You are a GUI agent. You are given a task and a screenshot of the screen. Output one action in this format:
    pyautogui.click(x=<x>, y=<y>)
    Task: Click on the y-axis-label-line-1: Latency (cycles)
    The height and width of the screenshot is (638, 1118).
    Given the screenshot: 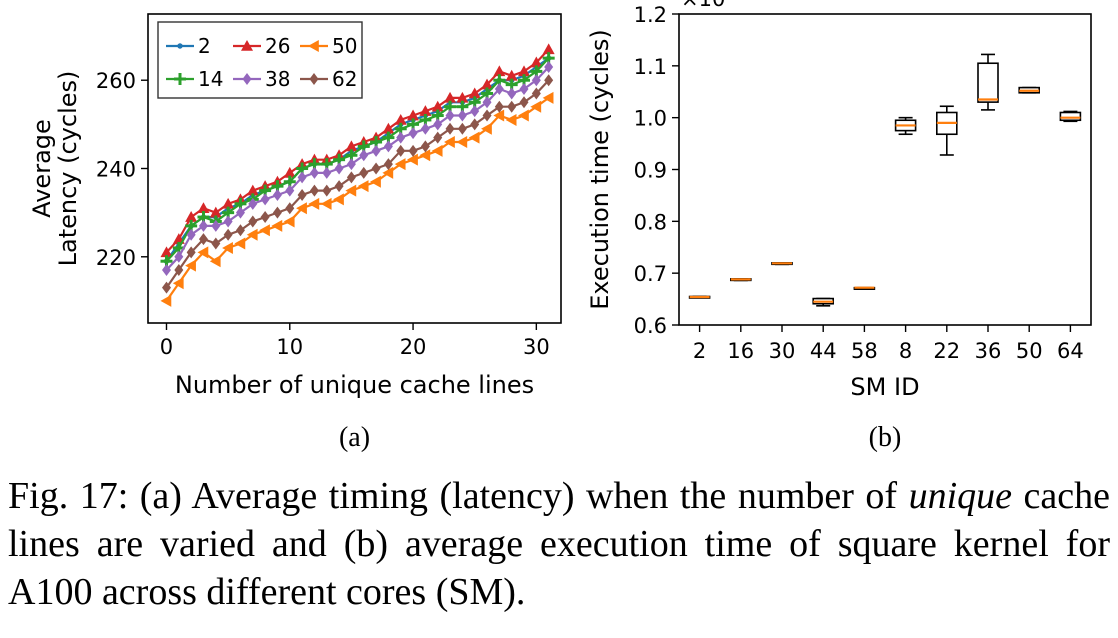 What is the action you would take?
    pyautogui.click(x=68, y=169)
    